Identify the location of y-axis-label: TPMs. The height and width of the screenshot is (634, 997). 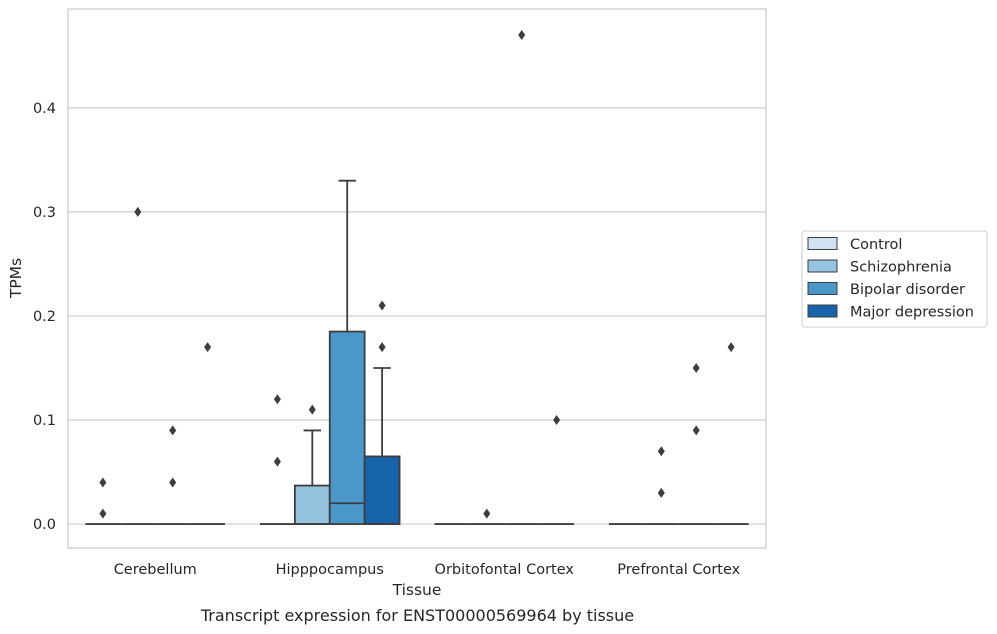
(16, 278).